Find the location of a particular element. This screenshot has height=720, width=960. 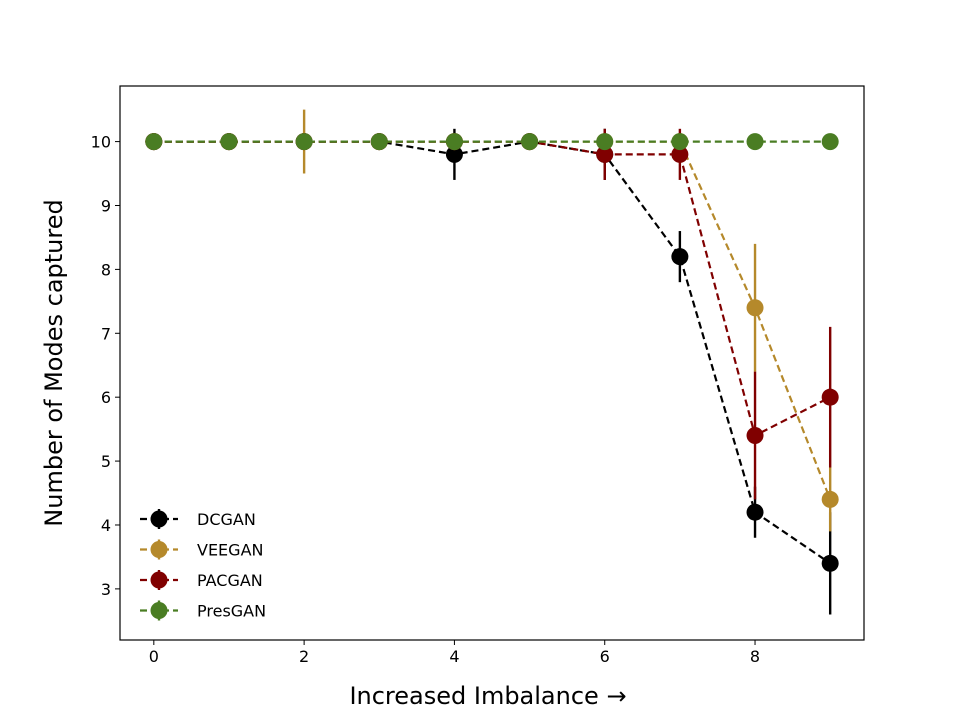

legend-item-dcgan: DCGAN is located at coordinates (198, 519).